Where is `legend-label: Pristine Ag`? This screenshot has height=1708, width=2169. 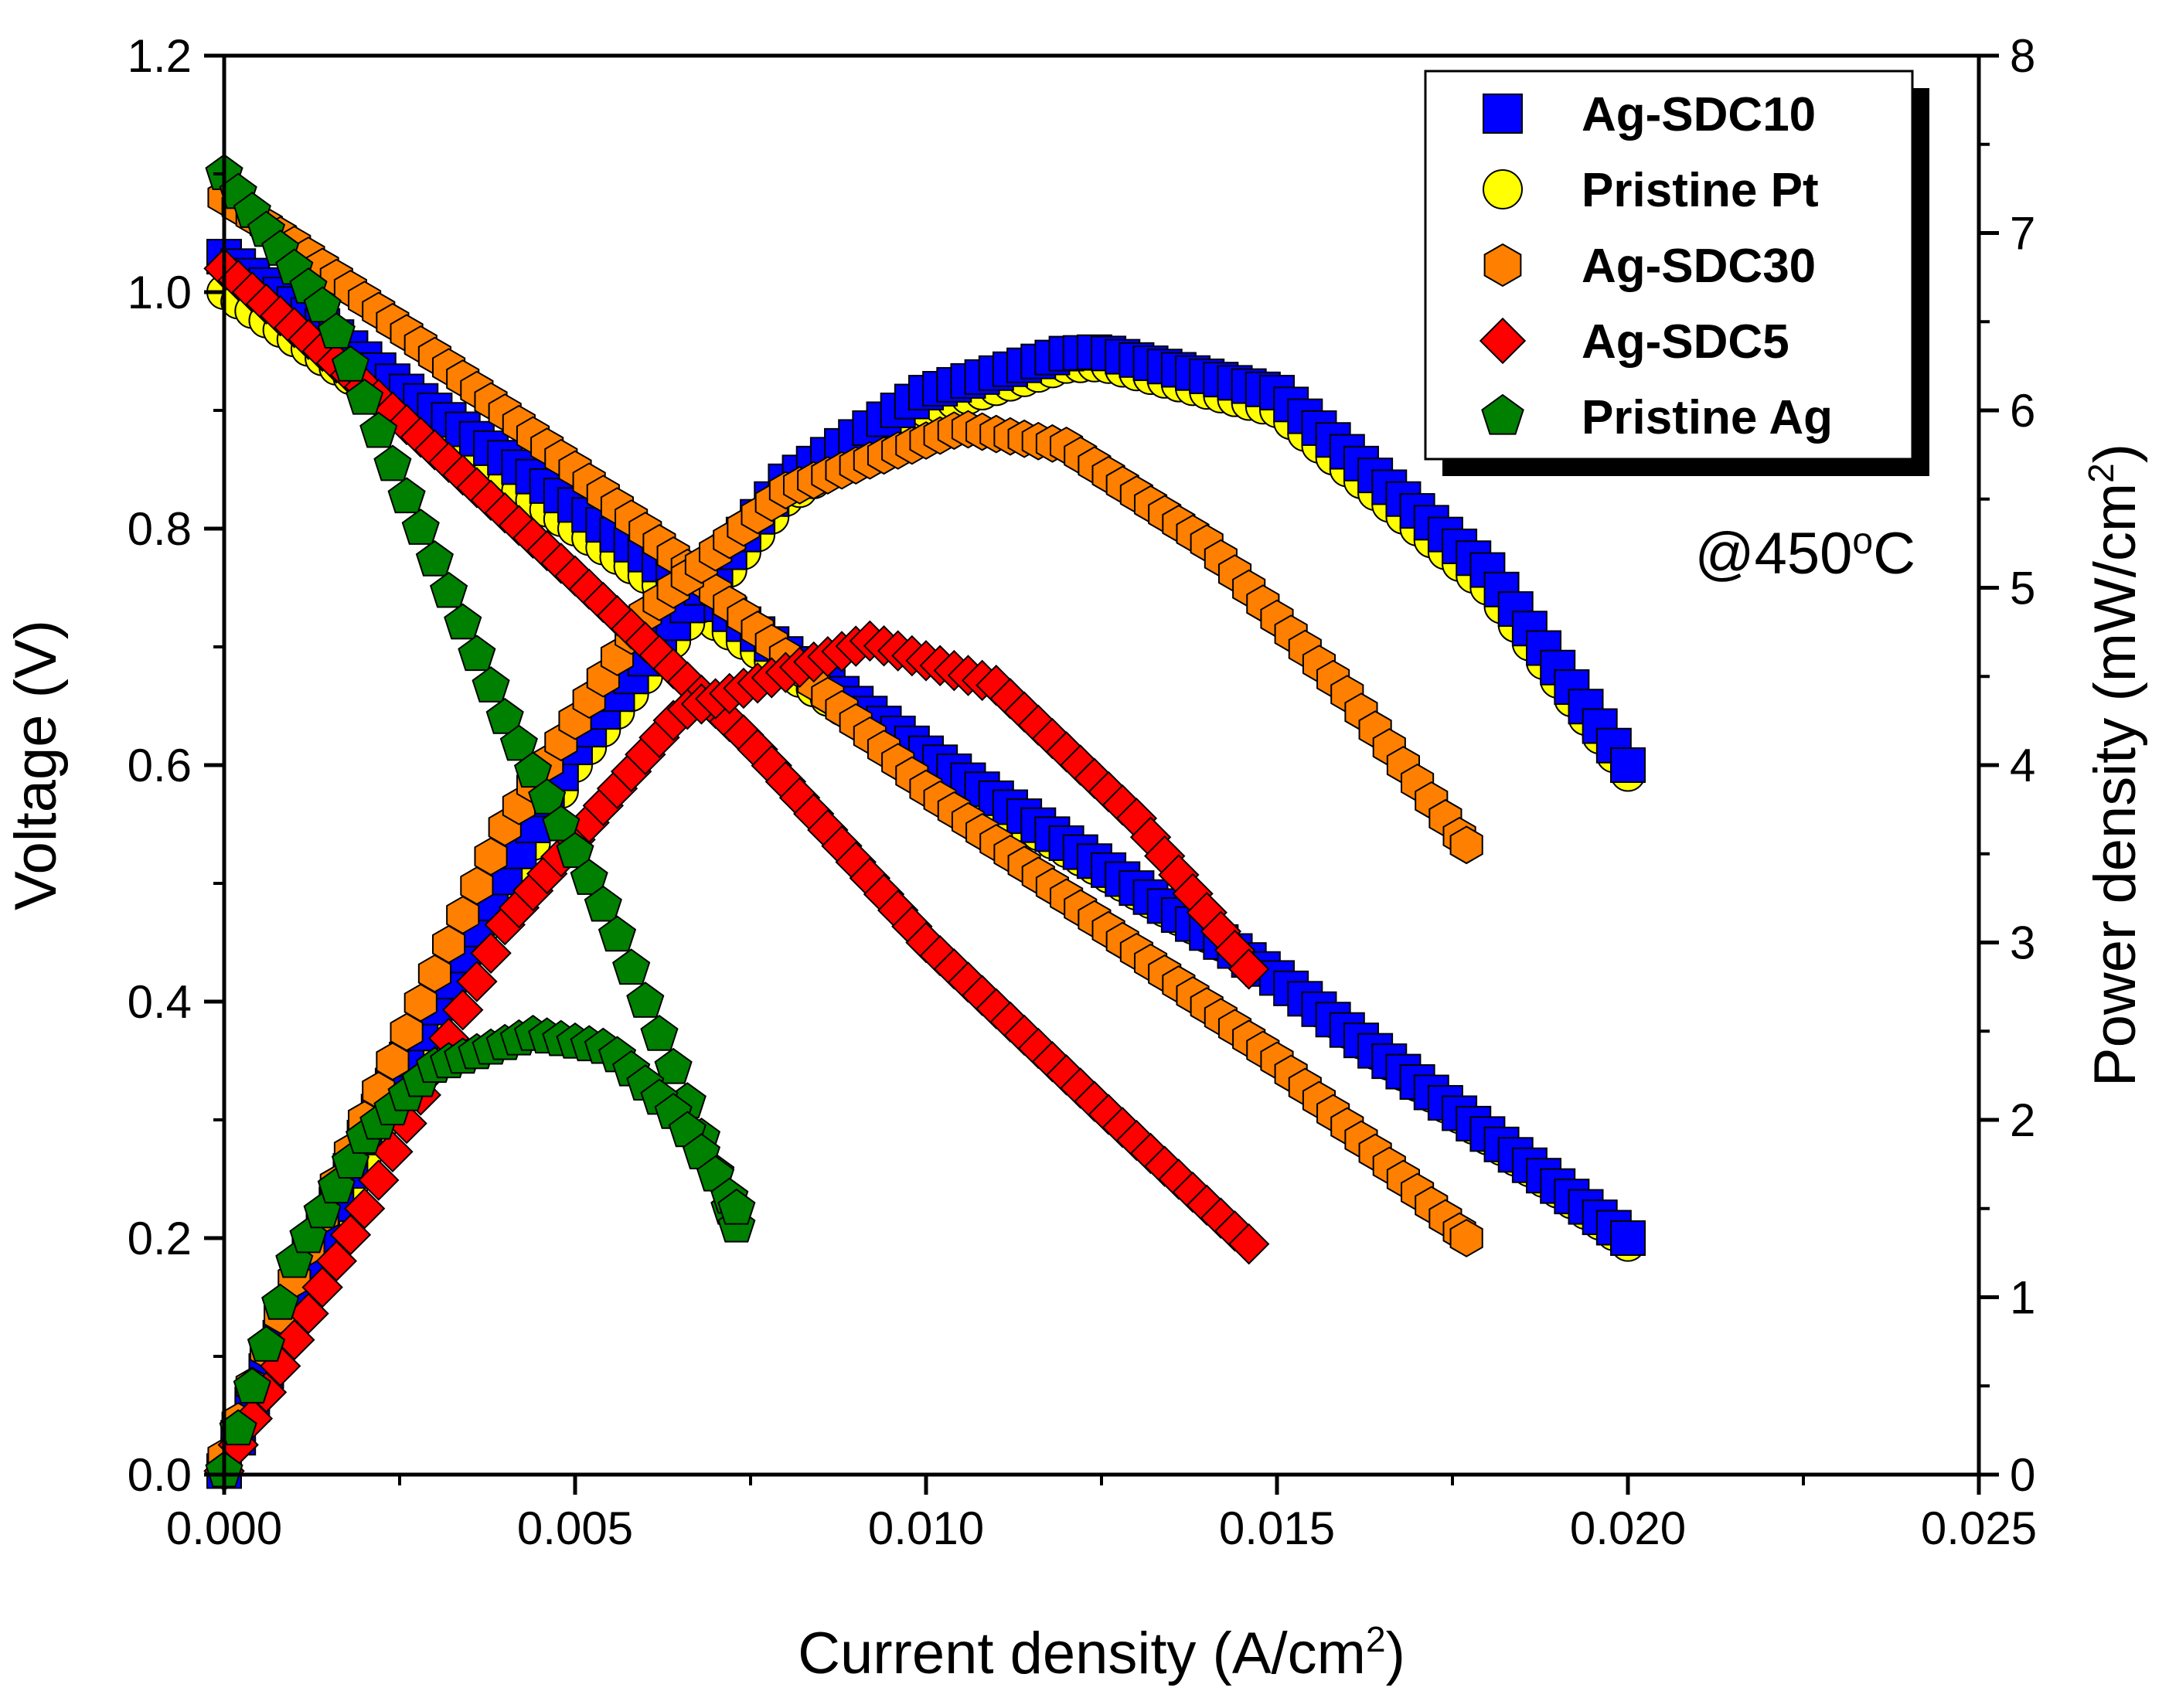 legend-label: Pristine Ag is located at coordinates (1708, 417).